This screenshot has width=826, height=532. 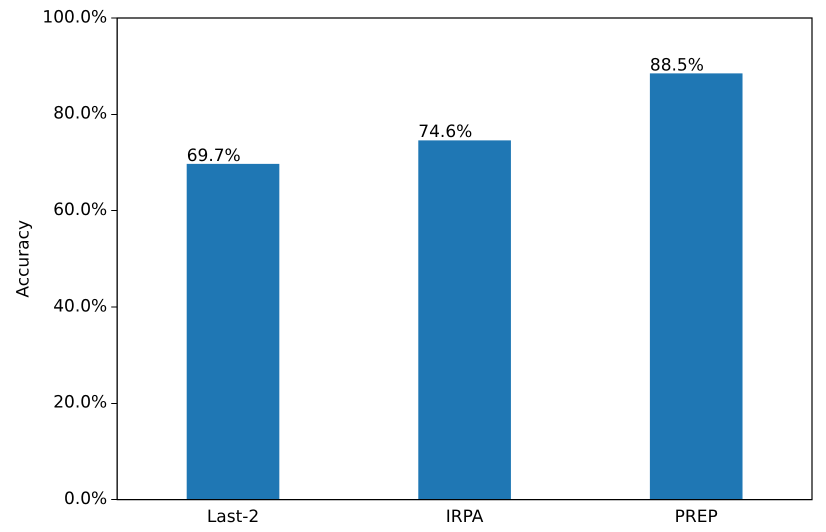 I want to click on x-tick-label: IRPA, so click(x=465, y=517).